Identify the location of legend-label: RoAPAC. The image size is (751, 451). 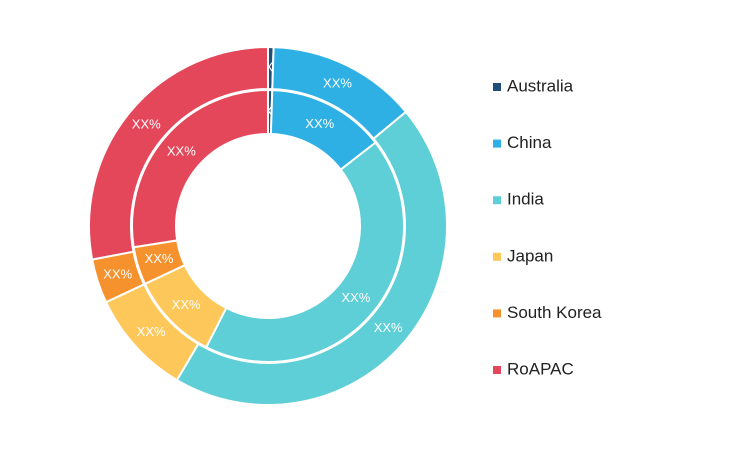
(540, 368).